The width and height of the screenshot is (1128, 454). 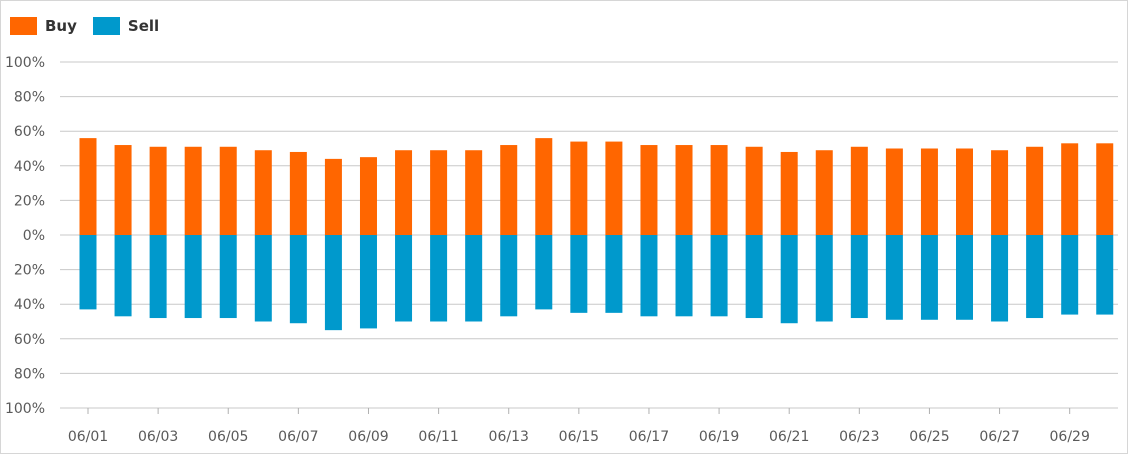 What do you see at coordinates (228, 437) in the screenshot?
I see `x-tick-label: 06/05` at bounding box center [228, 437].